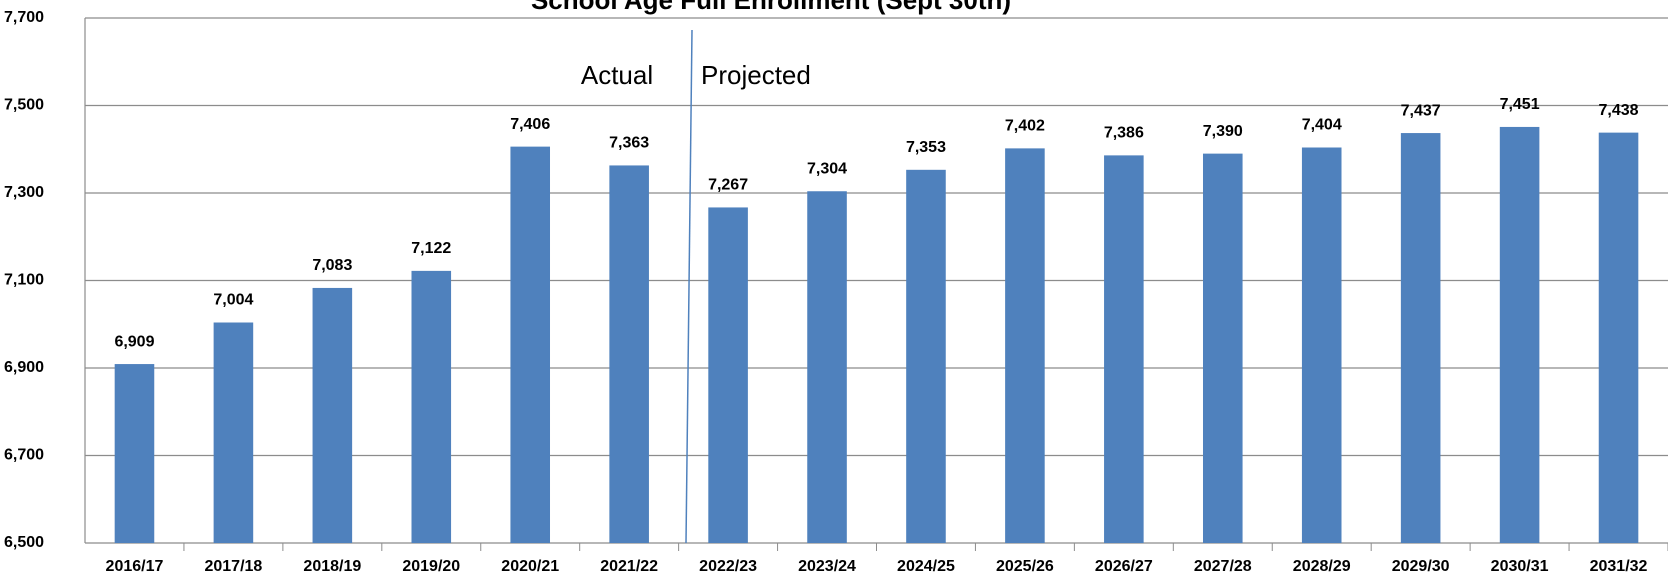 This screenshot has height=584, width=1668. Describe the element at coordinates (827, 168) in the screenshot. I see `value-label: 7,304` at that location.